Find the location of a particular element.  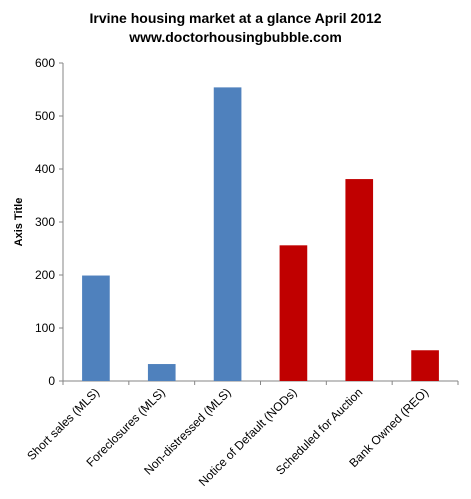

y-tick-label: 600 is located at coordinates (45, 63).